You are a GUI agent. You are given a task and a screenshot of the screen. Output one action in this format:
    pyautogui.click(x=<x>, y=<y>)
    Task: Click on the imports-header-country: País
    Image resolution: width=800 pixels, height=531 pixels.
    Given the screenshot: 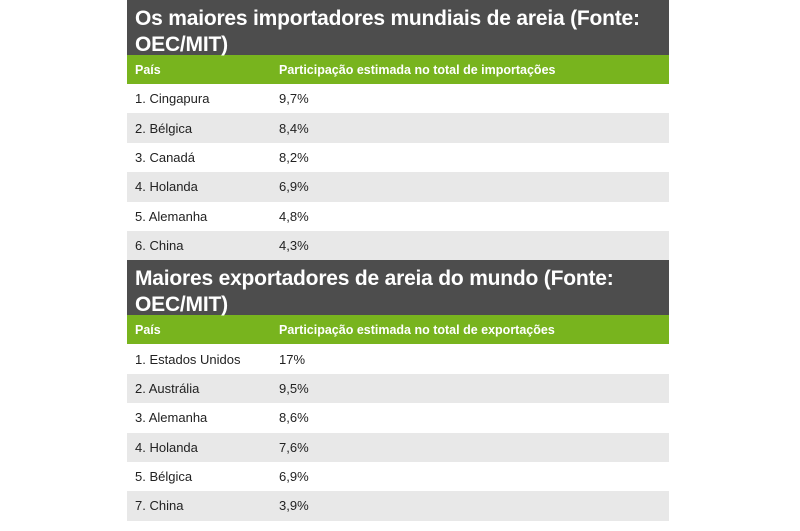 What is the action you would take?
    pyautogui.click(x=148, y=69)
    